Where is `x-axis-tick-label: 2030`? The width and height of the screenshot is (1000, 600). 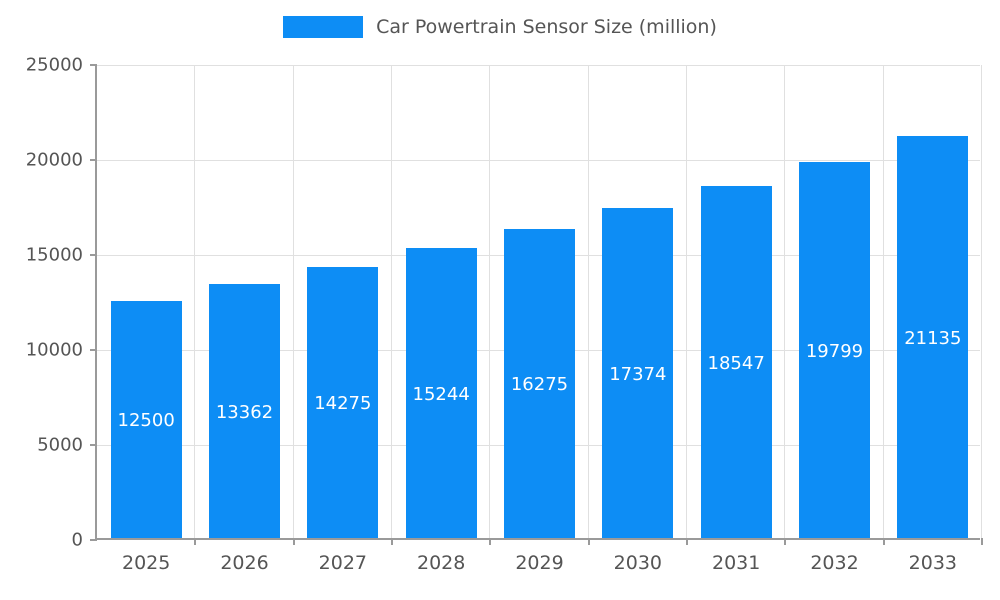
x-axis-tick-label: 2030 is located at coordinates (638, 563).